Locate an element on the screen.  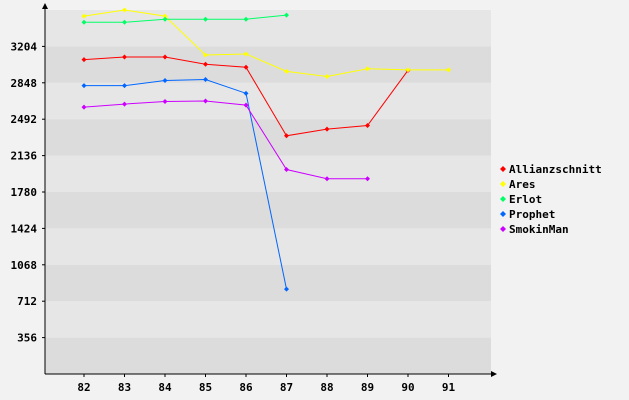
x-tick-label: 87 is located at coordinates (286, 387).